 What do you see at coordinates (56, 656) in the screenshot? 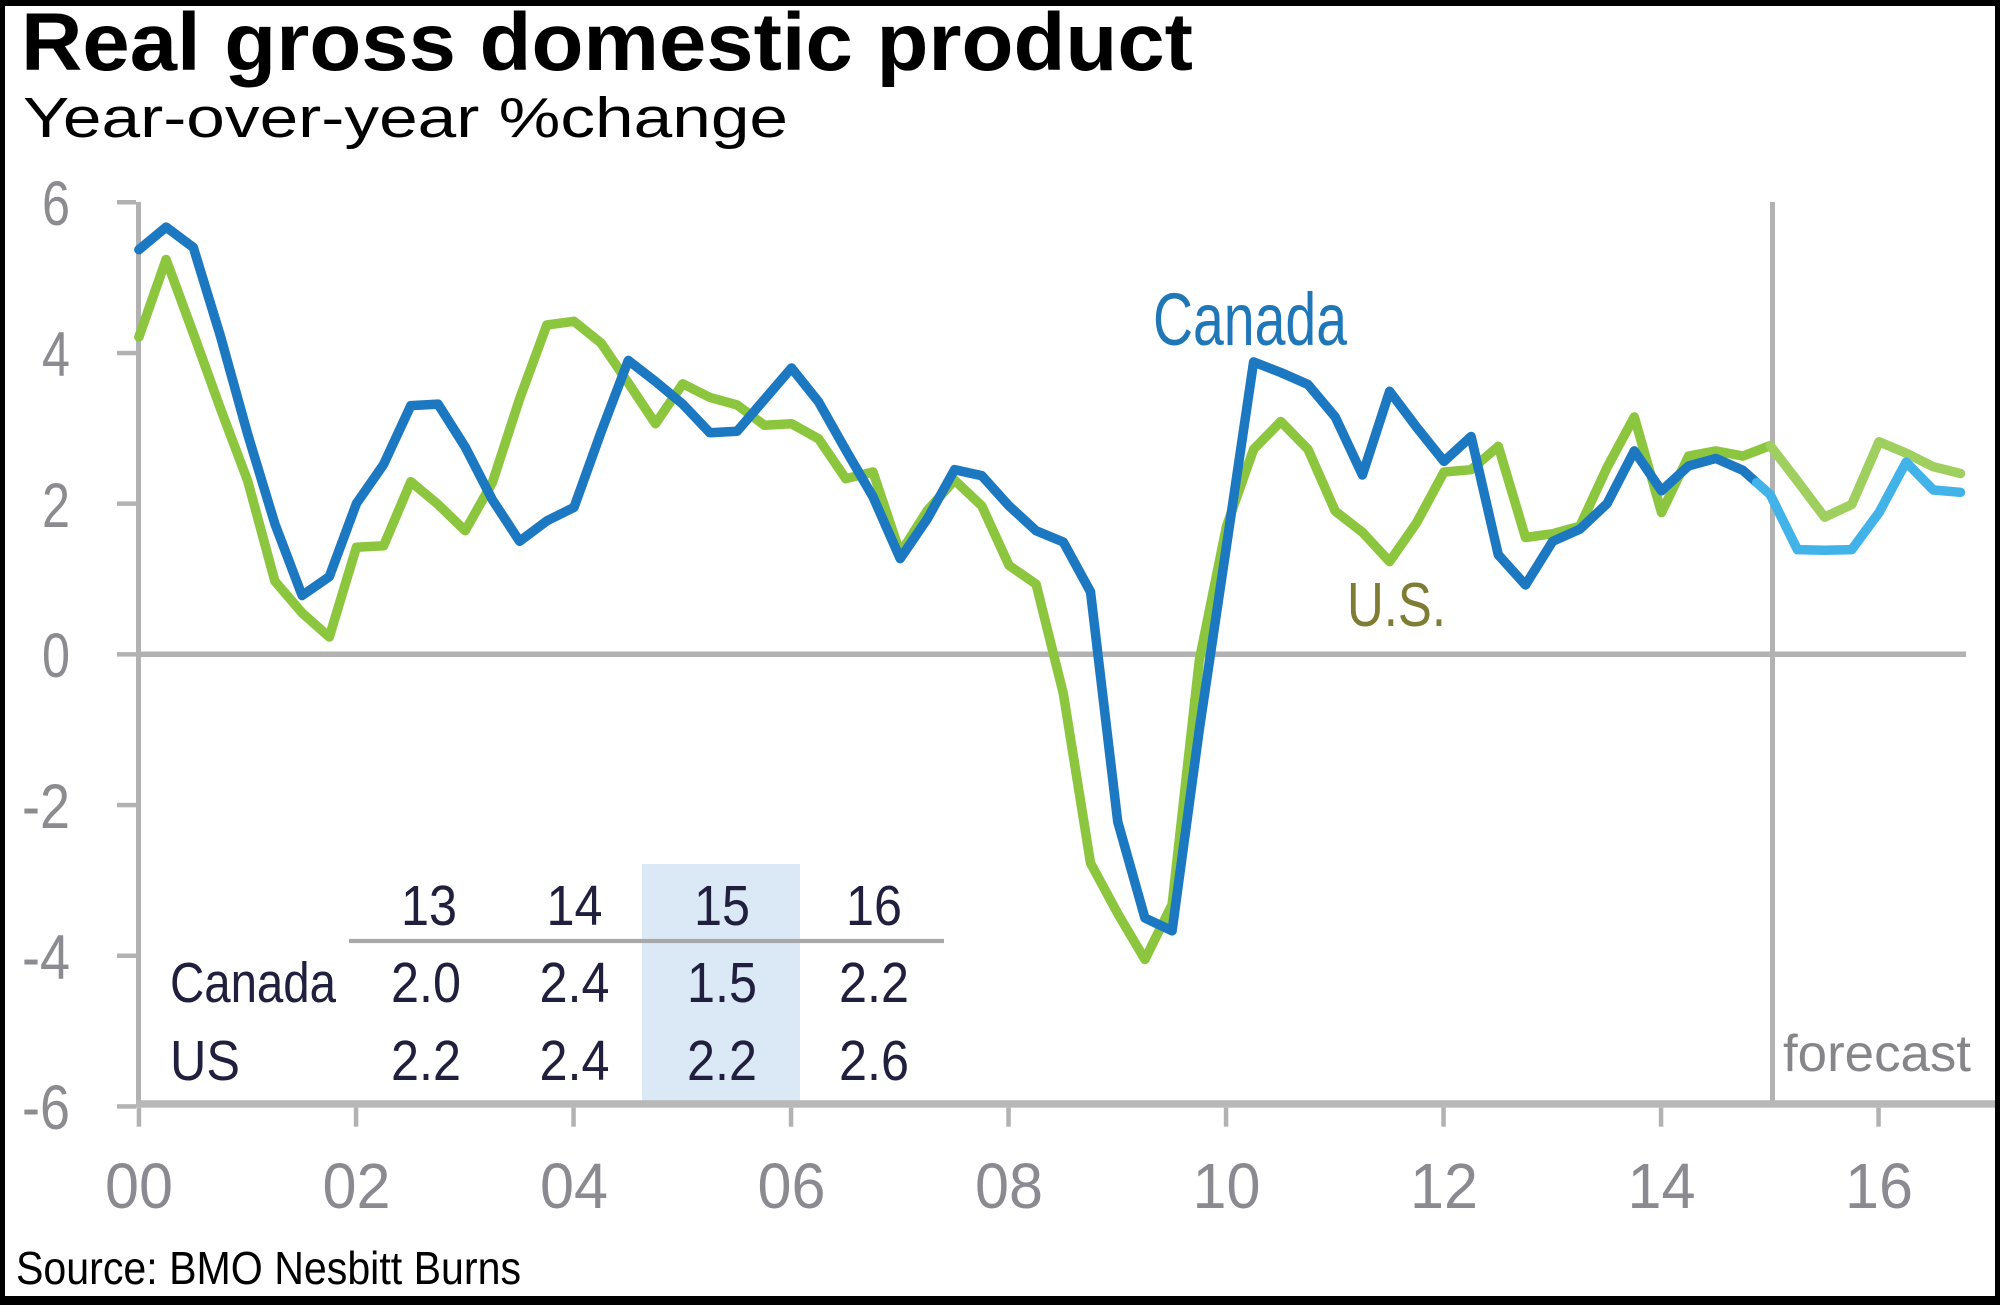
I see `svg-text: 0` at bounding box center [56, 656].